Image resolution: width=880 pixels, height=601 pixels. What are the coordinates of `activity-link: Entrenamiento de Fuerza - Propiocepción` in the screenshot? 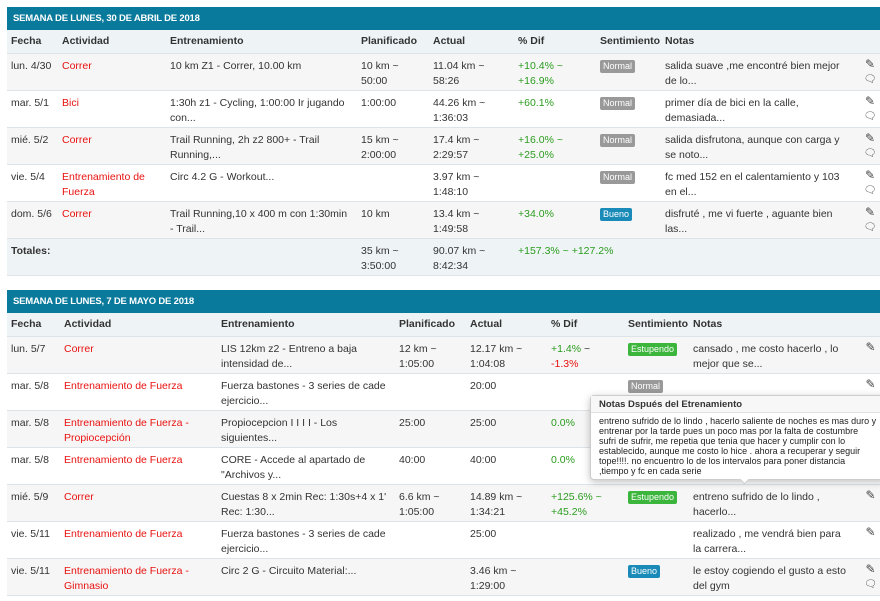 It's located at (126, 430).